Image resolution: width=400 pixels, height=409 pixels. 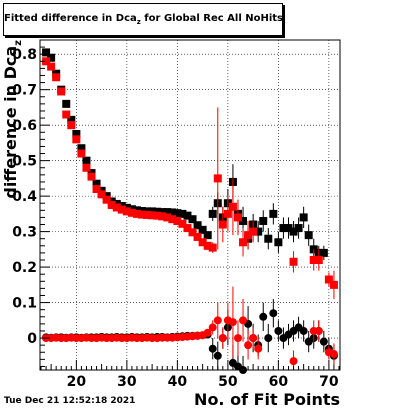 I want to click on x-axis-label: No. of Fit Points, so click(x=267, y=399).